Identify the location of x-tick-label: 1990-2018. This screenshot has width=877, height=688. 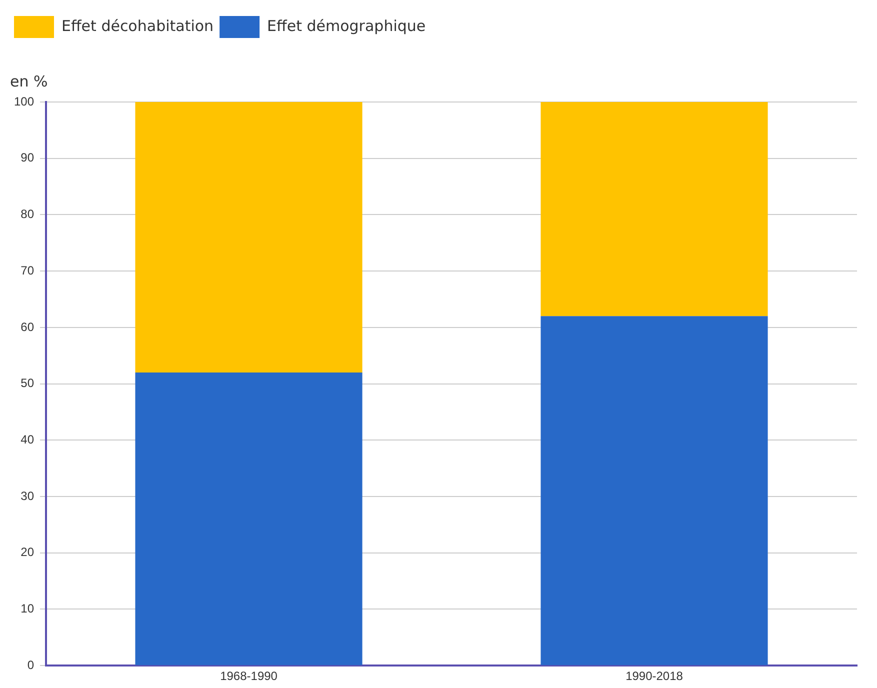
(655, 676).